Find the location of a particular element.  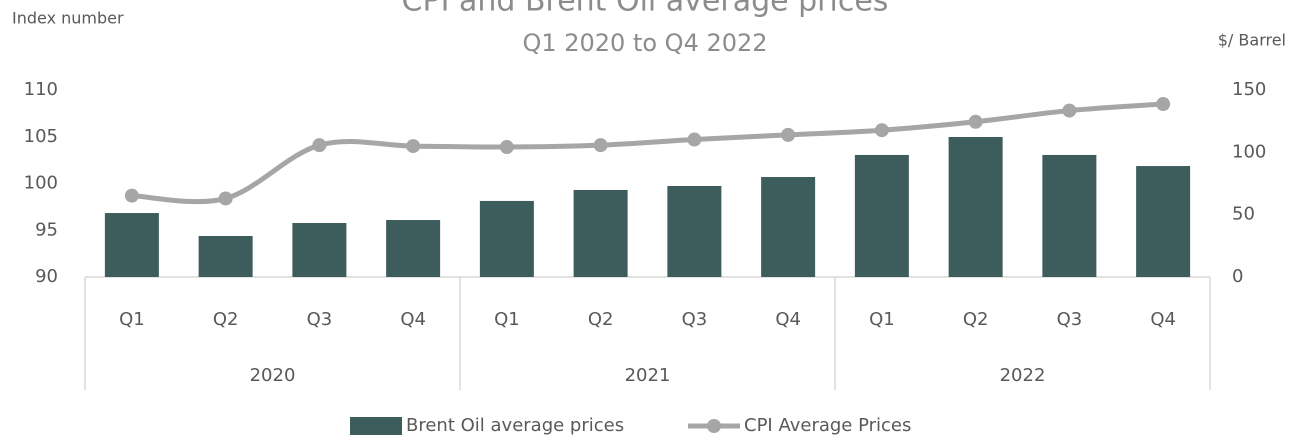

y2-tick-label: 50 is located at coordinates (1243, 214).